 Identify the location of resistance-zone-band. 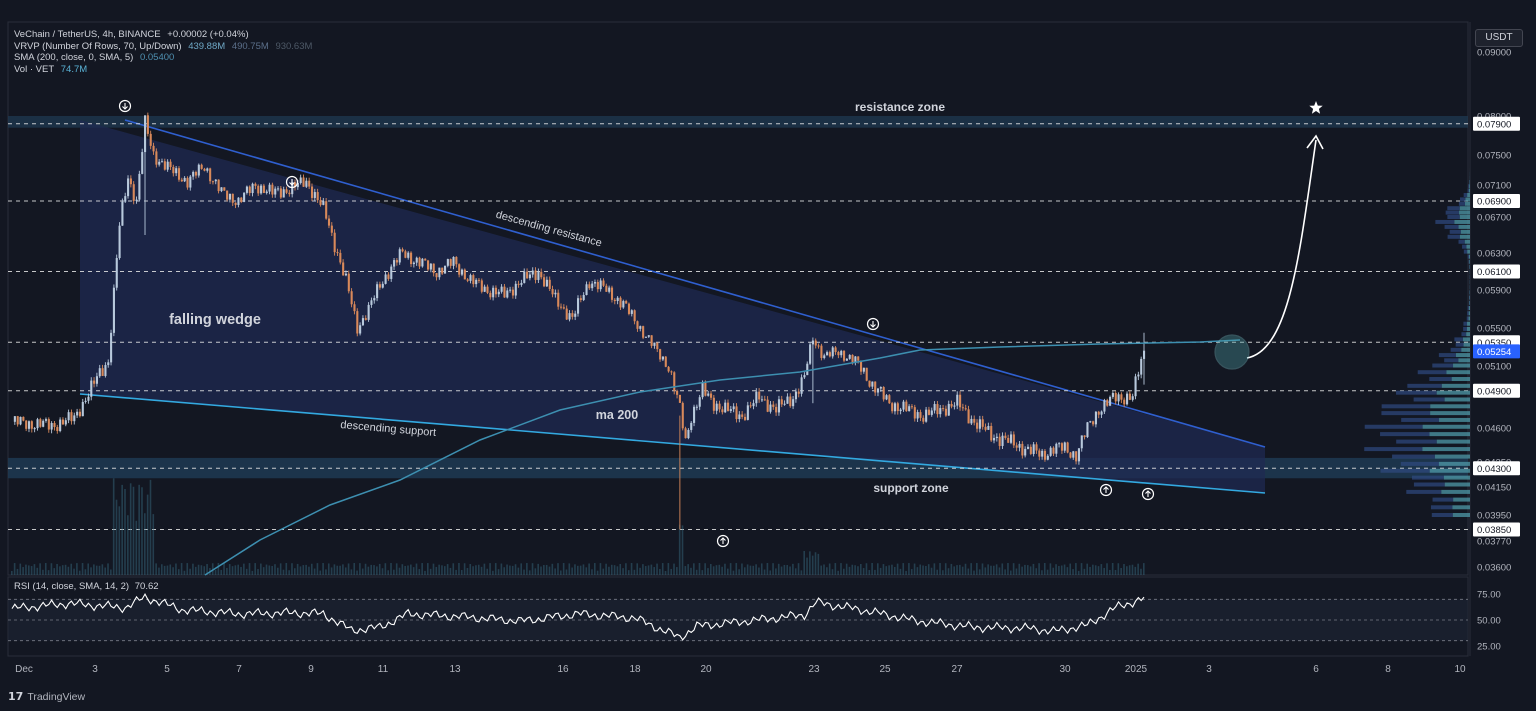
(738, 122).